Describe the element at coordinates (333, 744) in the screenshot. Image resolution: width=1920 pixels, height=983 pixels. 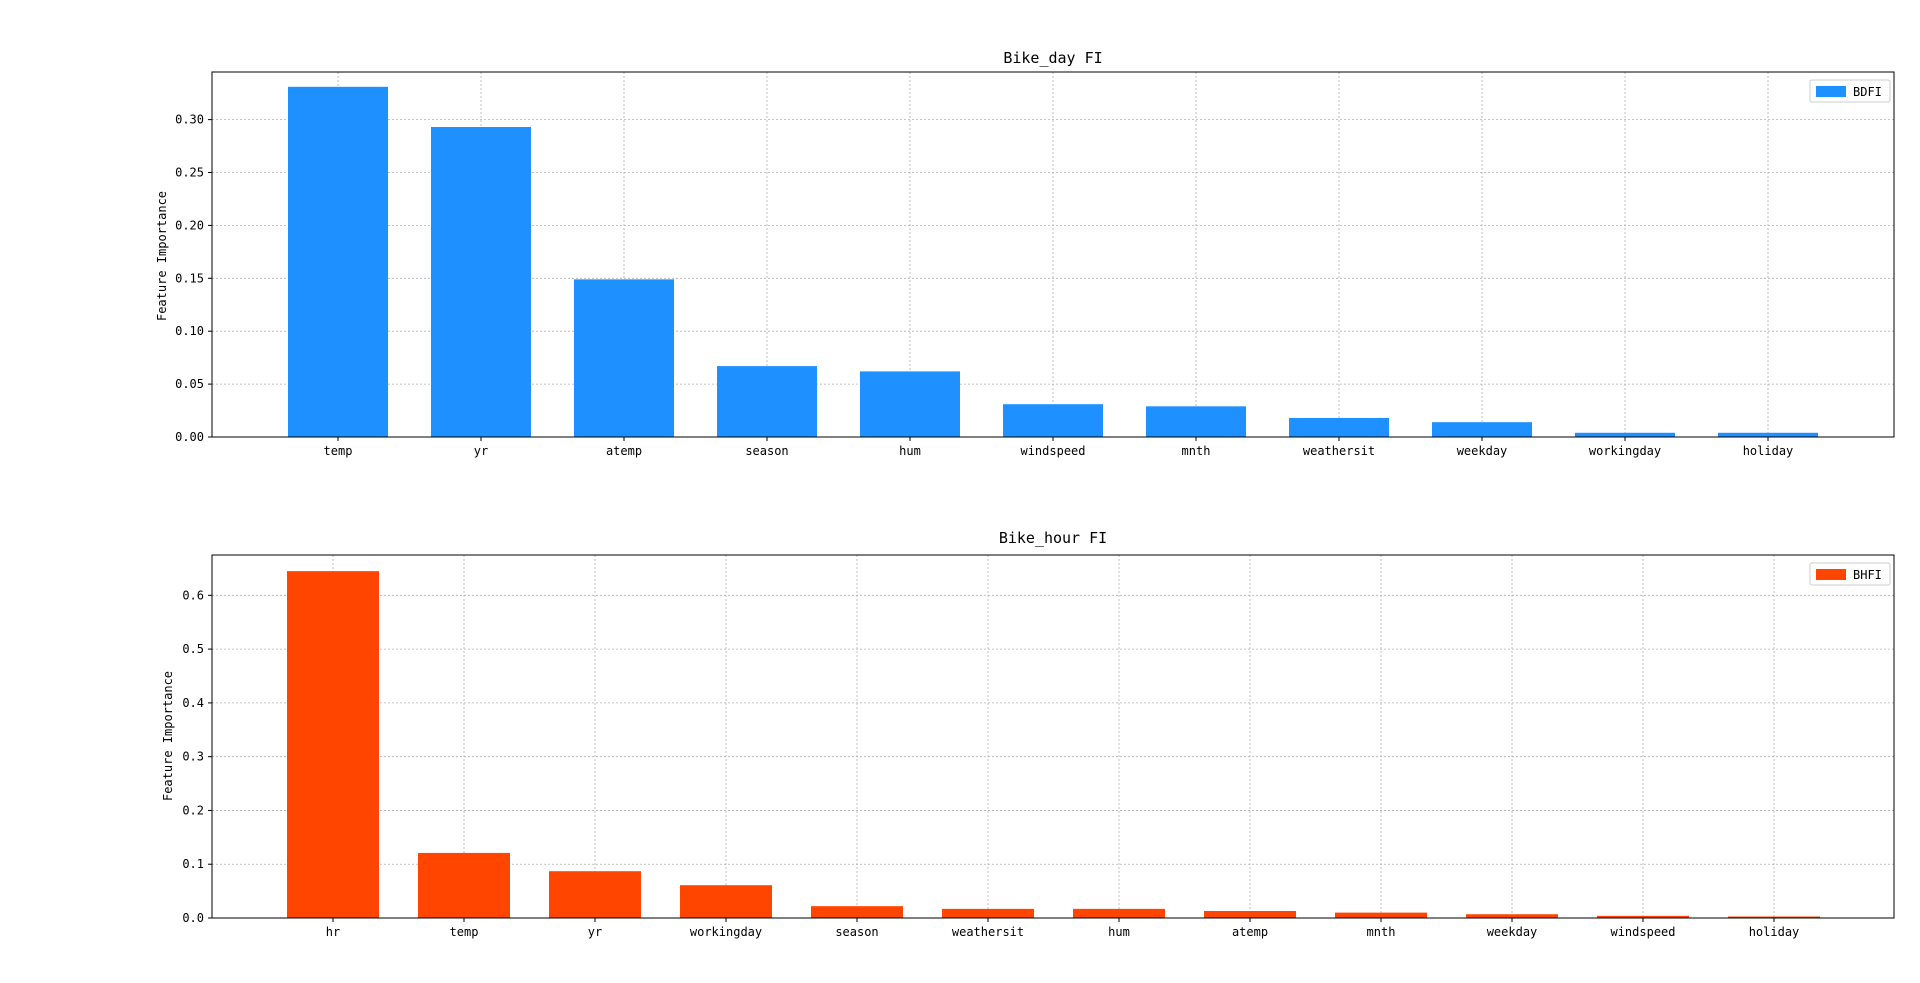
I see `bar-hr` at that location.